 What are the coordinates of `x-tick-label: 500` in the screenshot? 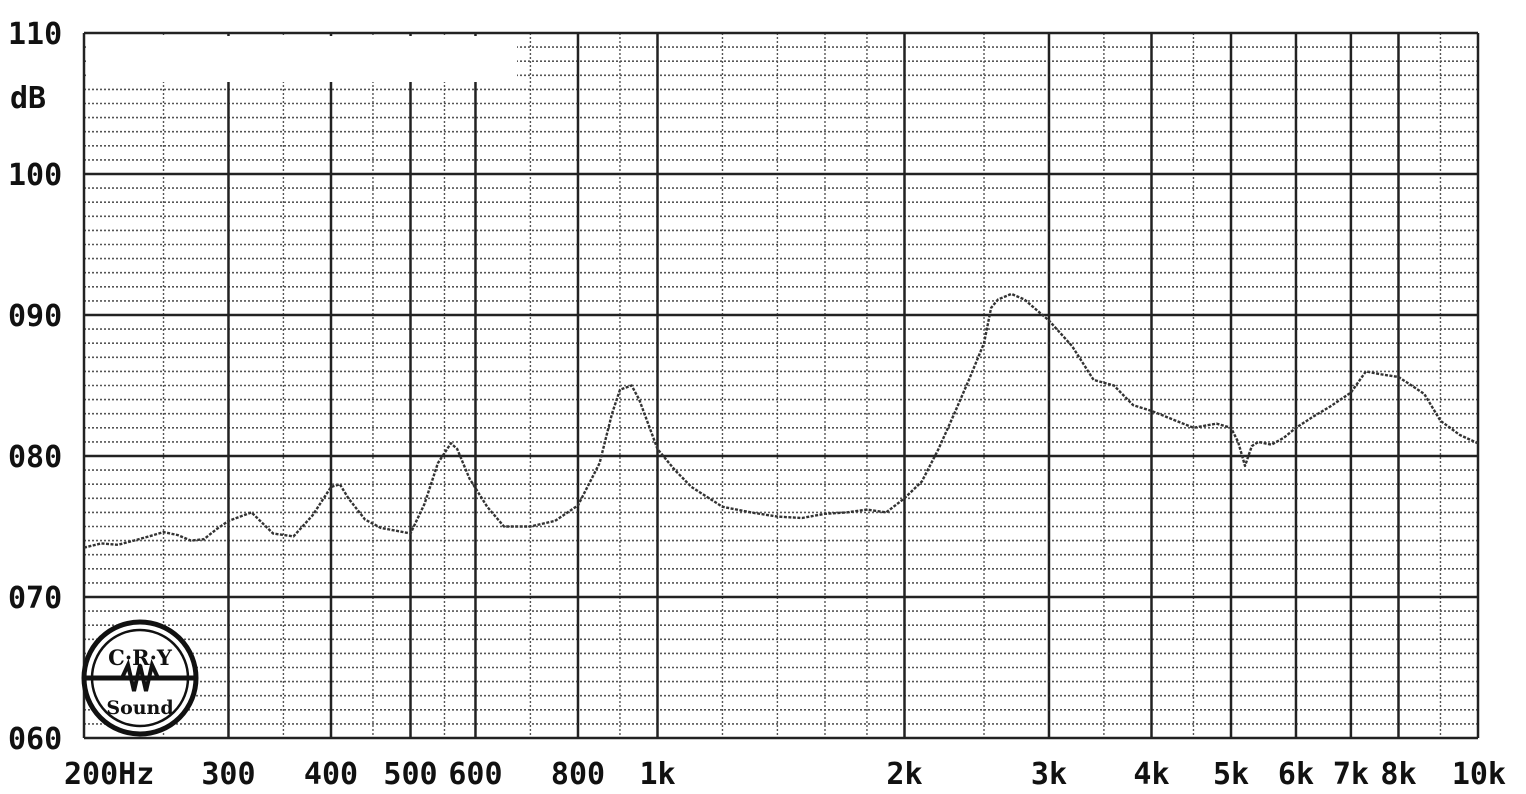 It's located at (410, 774).